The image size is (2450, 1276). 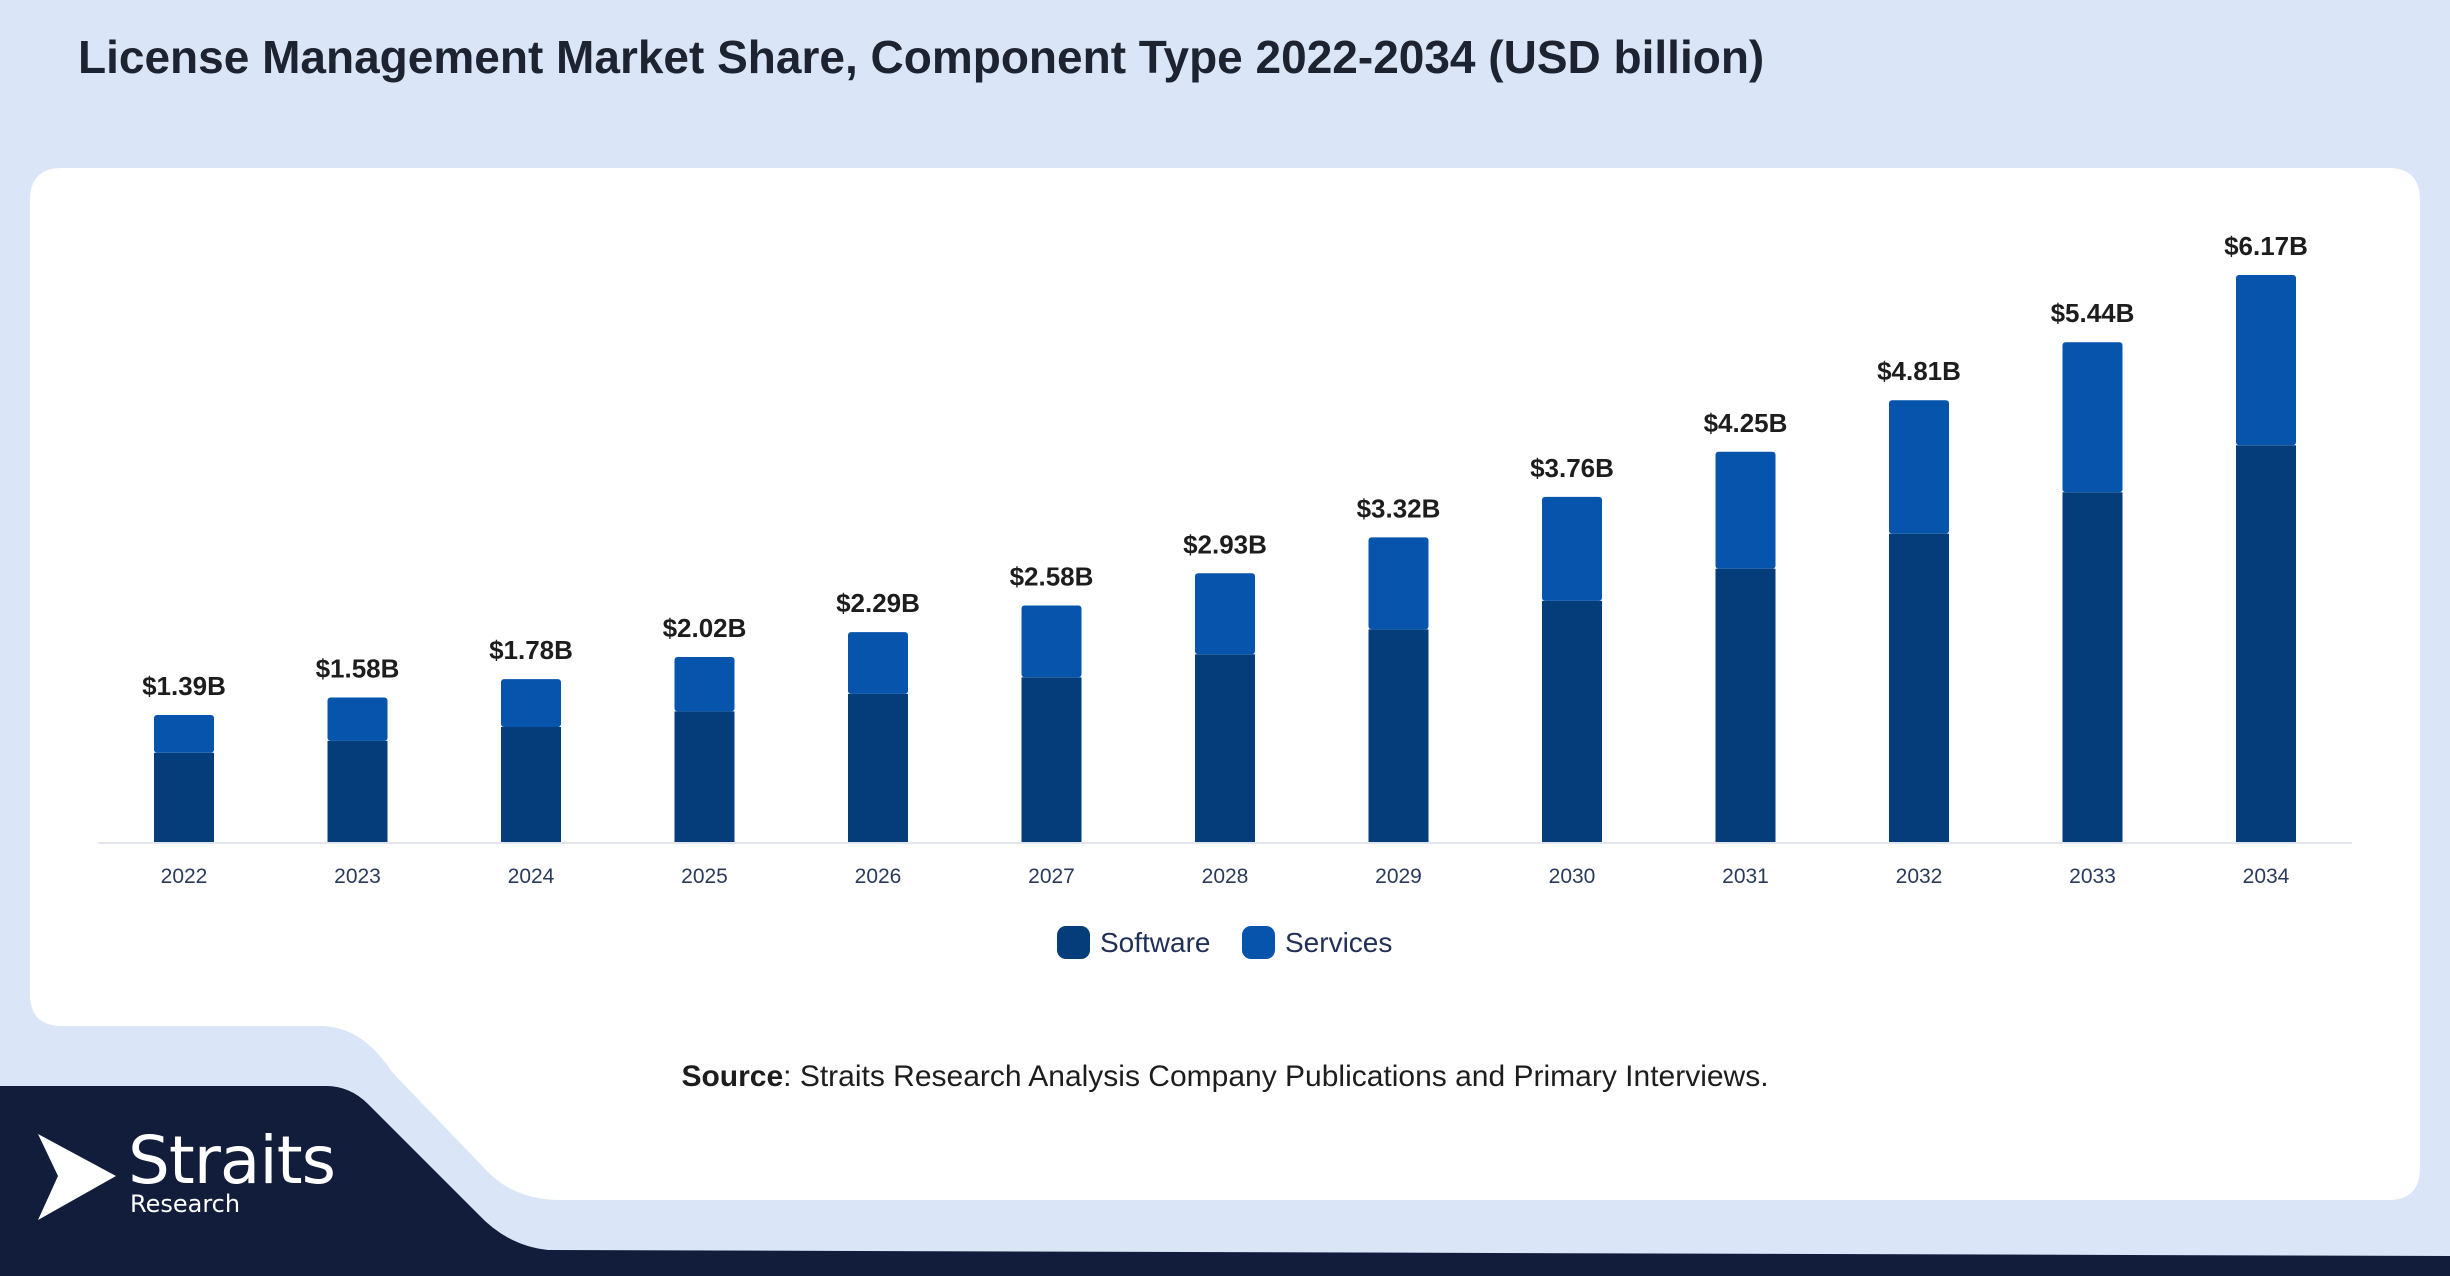 I want to click on bar-software-2024, so click(x=531, y=785).